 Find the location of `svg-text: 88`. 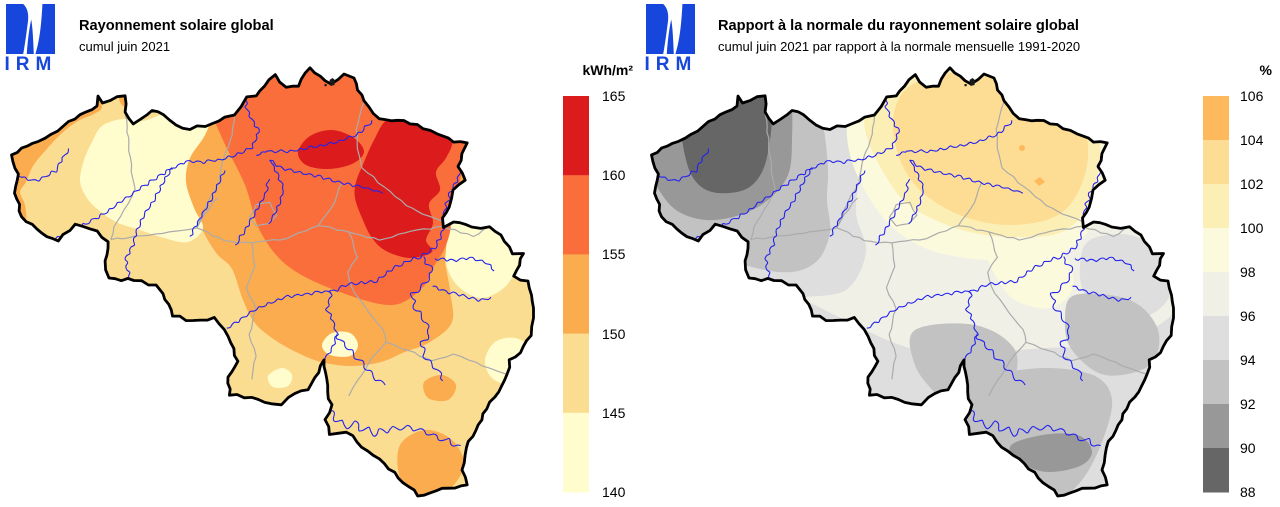

svg-text: 88 is located at coordinates (1248, 492).